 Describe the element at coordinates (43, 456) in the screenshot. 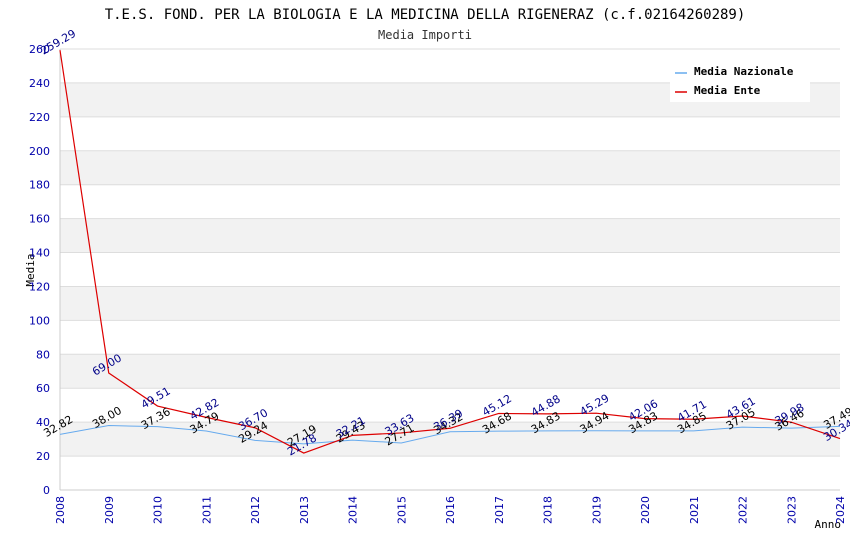

I see `y-tick-label: 20` at that location.